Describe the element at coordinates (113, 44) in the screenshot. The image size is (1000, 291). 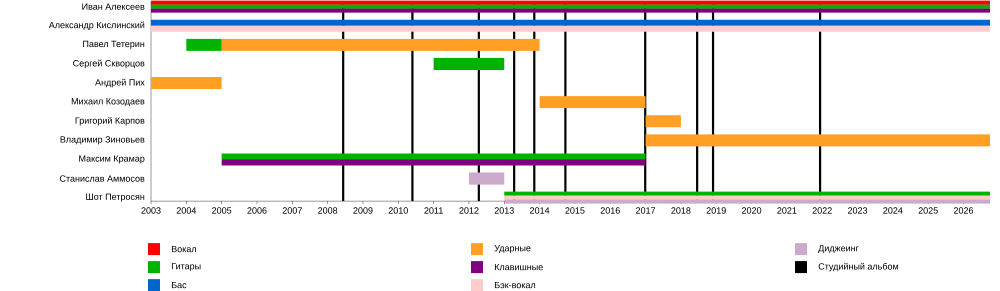
I see `y-tick-label: Павел Тетерин` at that location.